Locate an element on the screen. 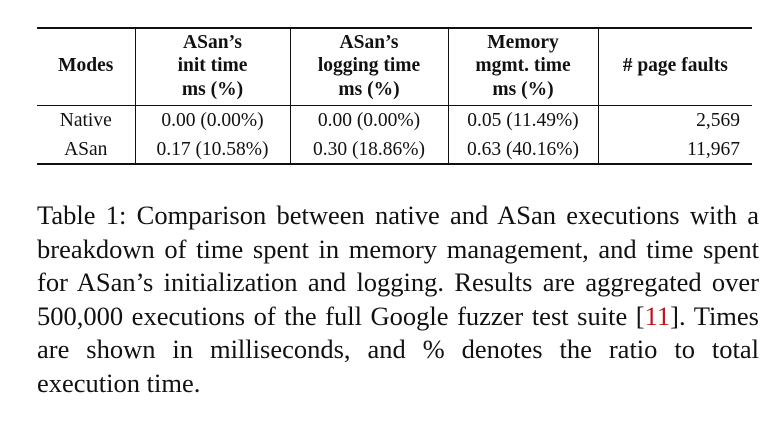 This screenshot has height=423, width=782. cell-init-time: 0.17 (10.58%) is located at coordinates (212, 149).